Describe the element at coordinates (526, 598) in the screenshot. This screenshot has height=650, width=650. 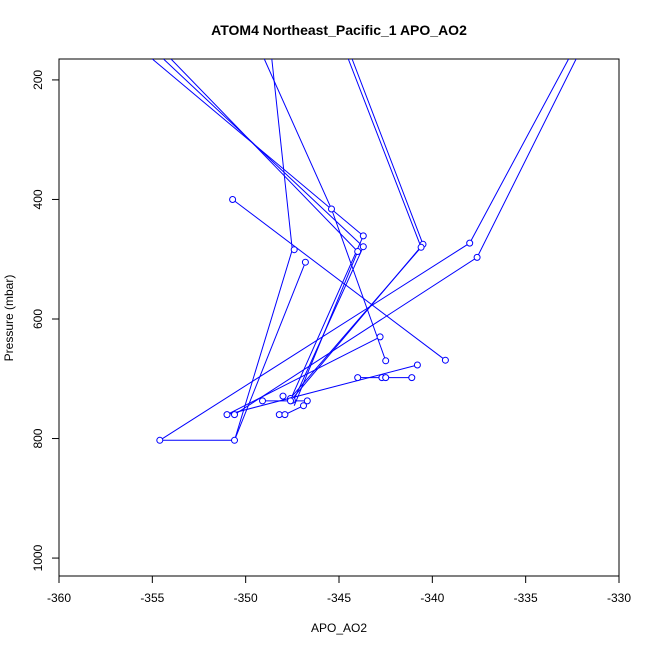
I see `x-tick-label: -335` at that location.